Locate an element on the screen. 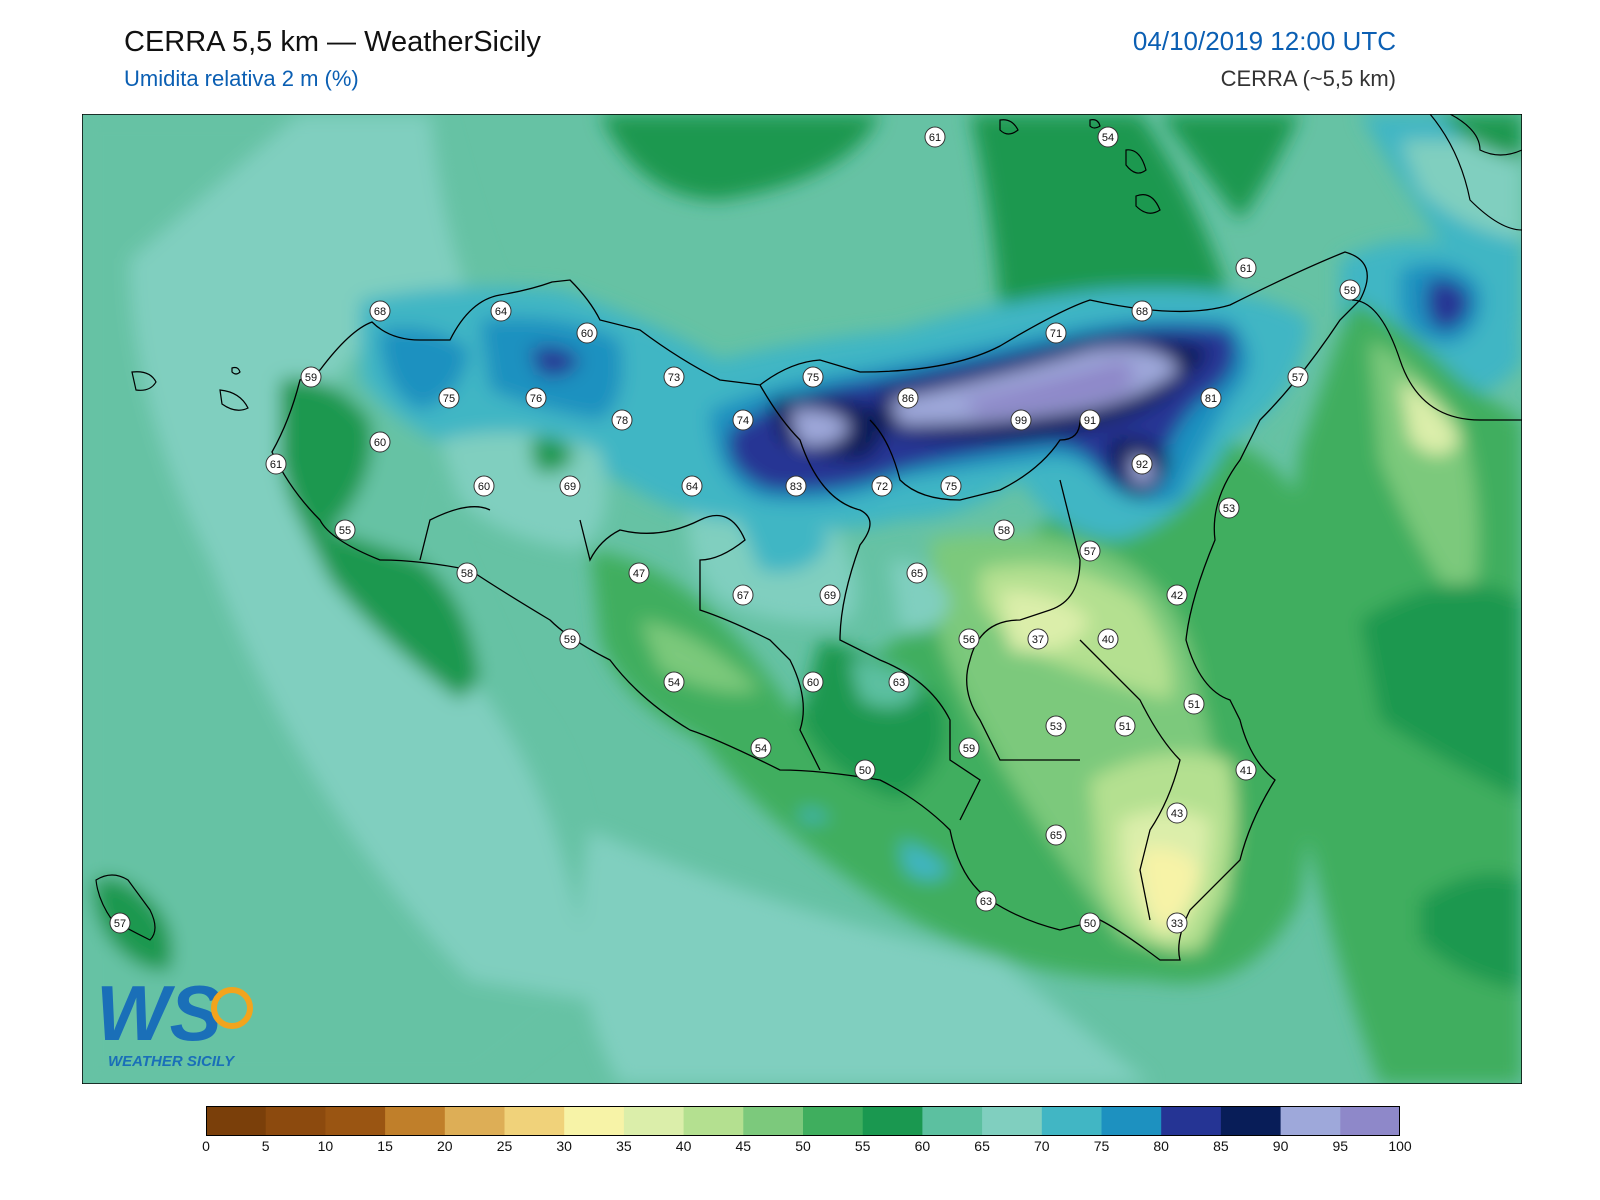 Image resolution: width=1600 pixels, height=1200 pixels. value-label-text: 69 is located at coordinates (570, 487).